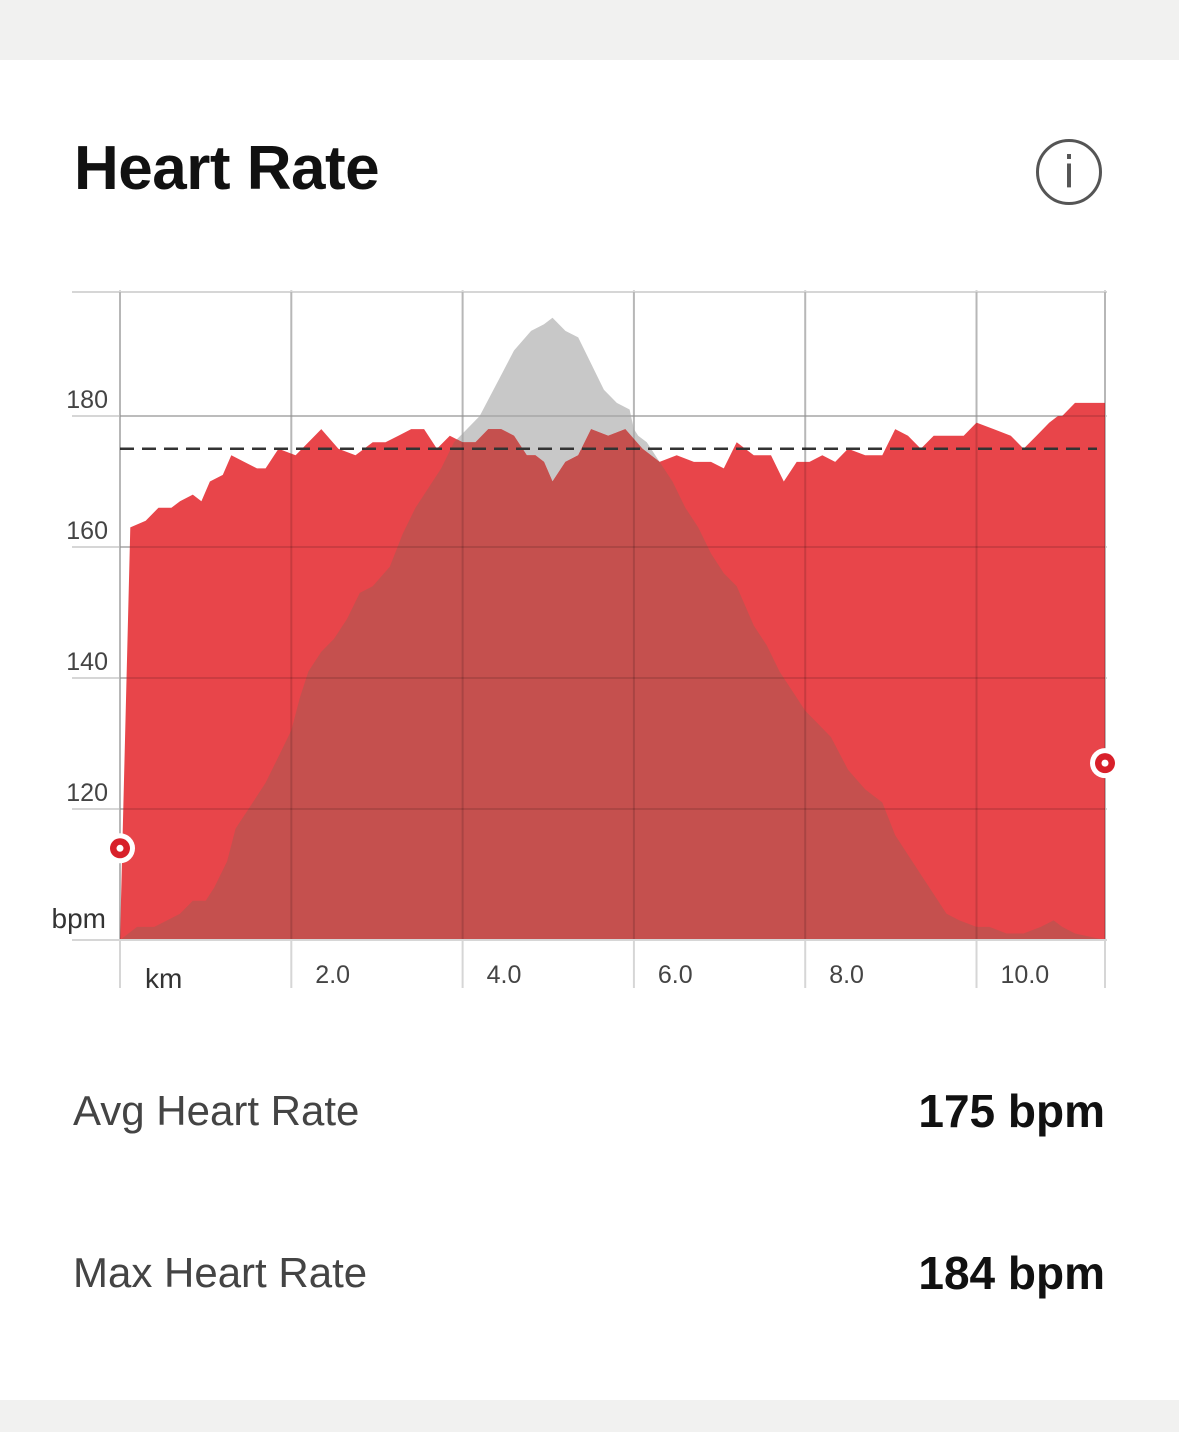  What do you see at coordinates (1011, 1273) in the screenshot?
I see `max-heart-rate-value: 184 bpm` at bounding box center [1011, 1273].